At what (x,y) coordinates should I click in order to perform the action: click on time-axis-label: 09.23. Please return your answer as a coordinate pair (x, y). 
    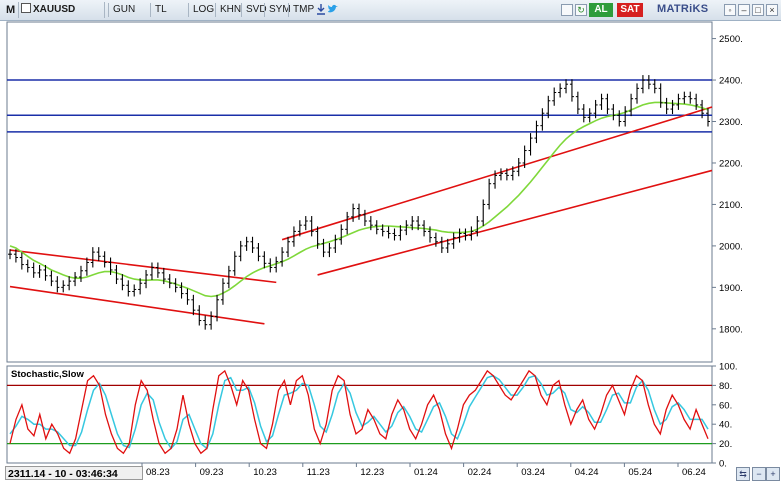
    Looking at the image, I should click on (212, 472).